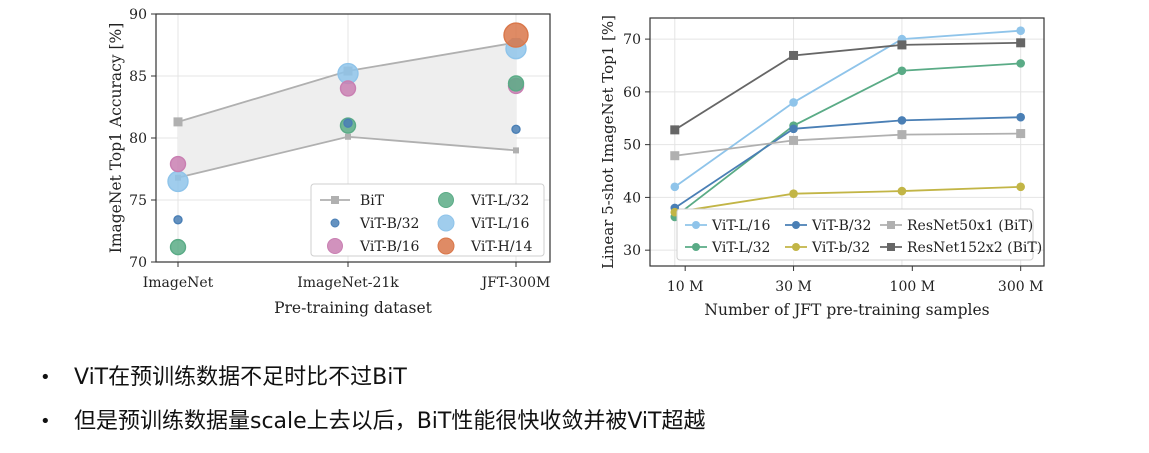 Image resolution: width=1149 pixels, height=453 pixels. I want to click on bit-band, so click(347, 110).